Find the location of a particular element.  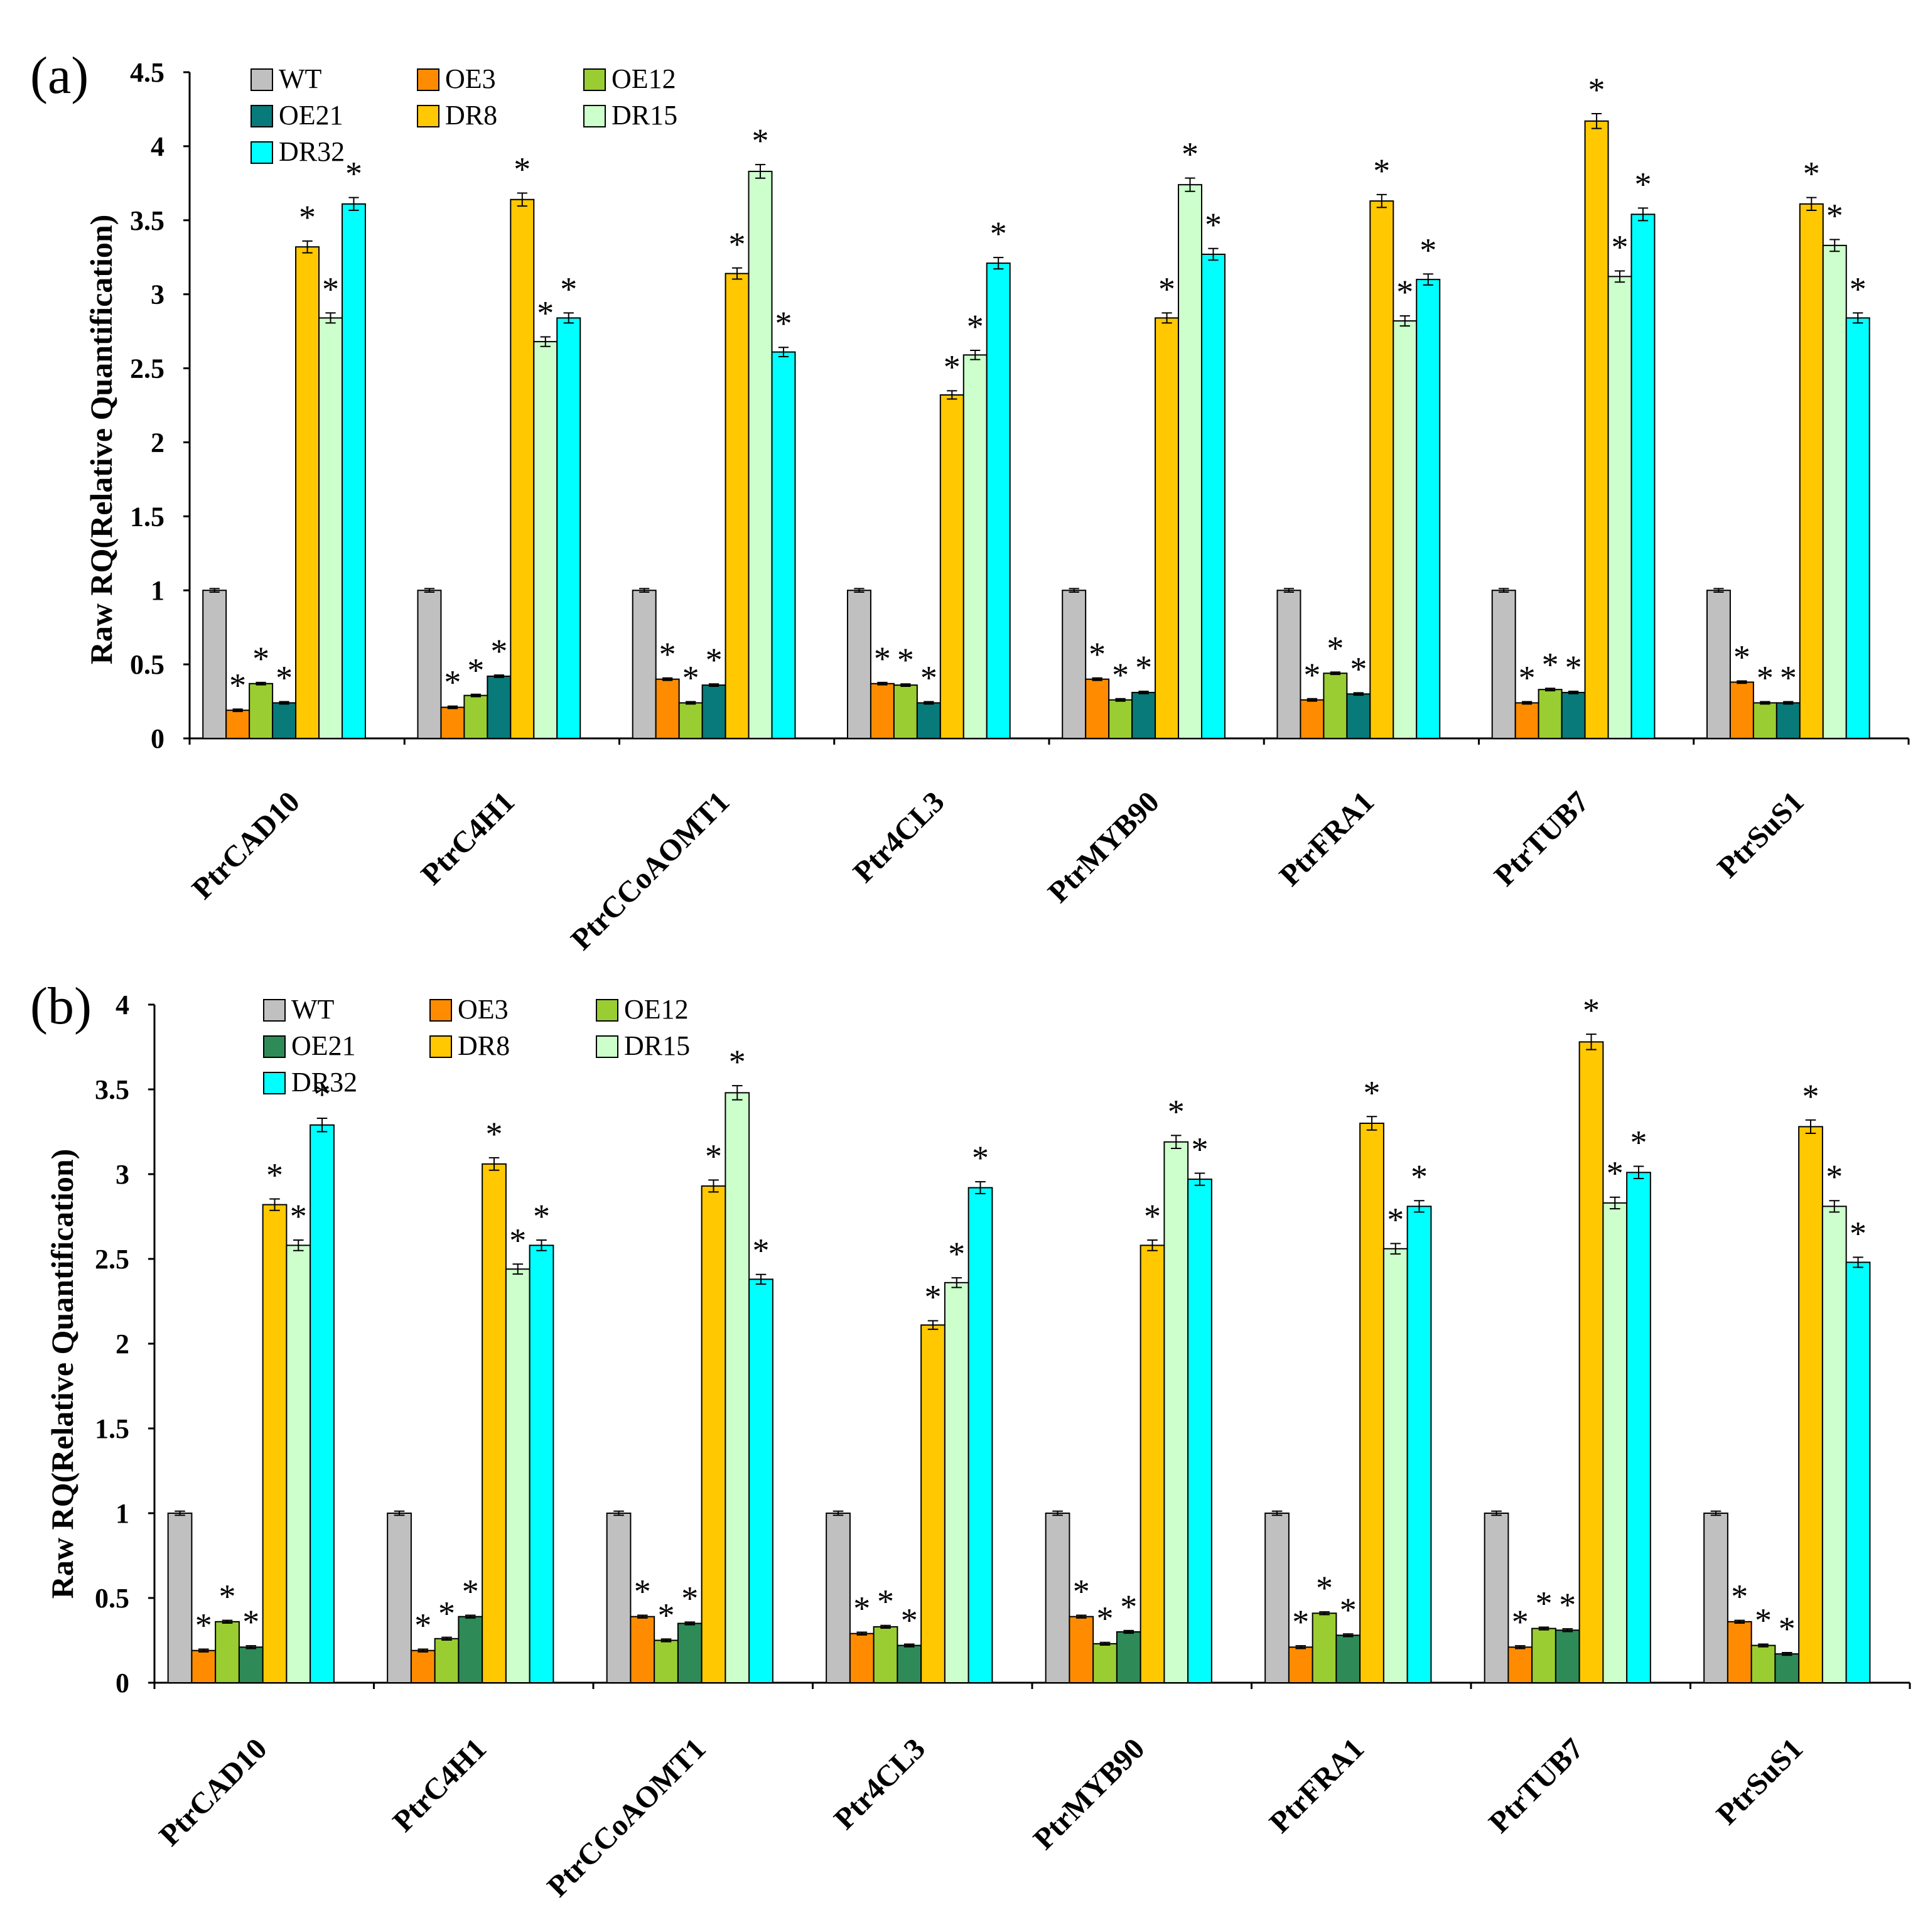

bar-b-OE21-PtrSuS1 is located at coordinates (1787, 1668).